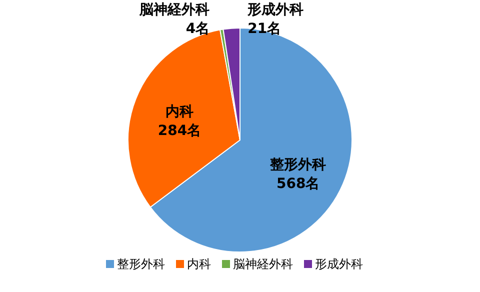  Describe the element at coordinates (275, 10) in the screenshot. I see `slice-label: 形成外科` at that location.